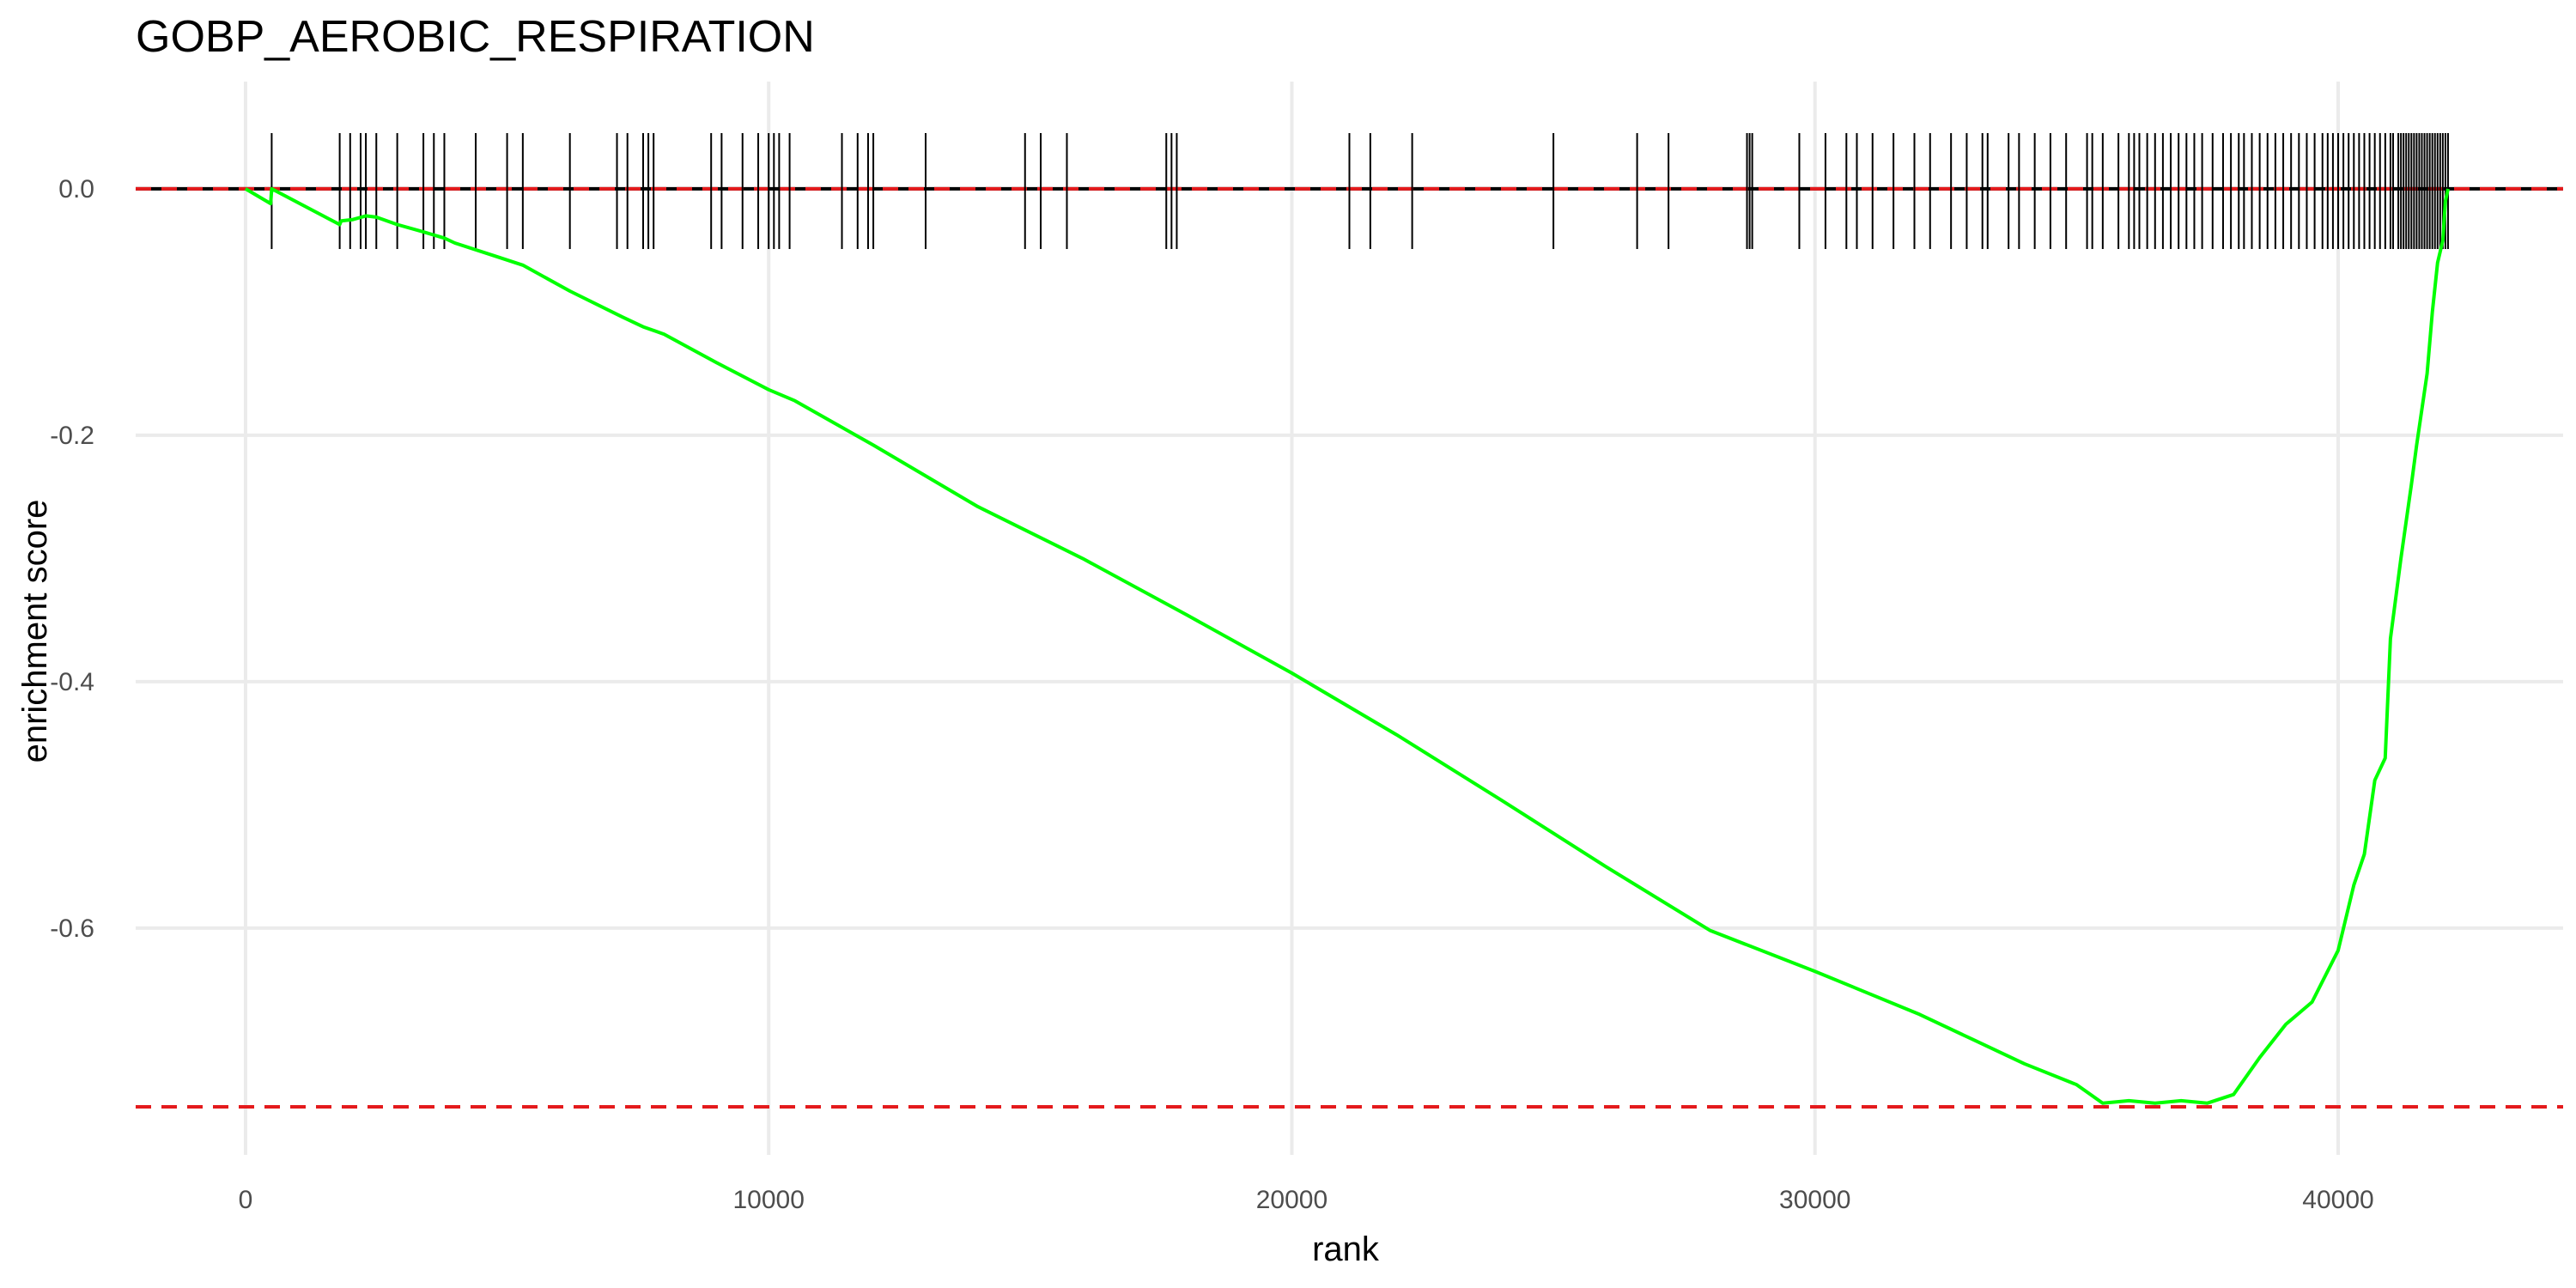 This screenshot has height=1288, width=2576. What do you see at coordinates (1360, 191) in the screenshot?
I see `hit-markers` at bounding box center [1360, 191].